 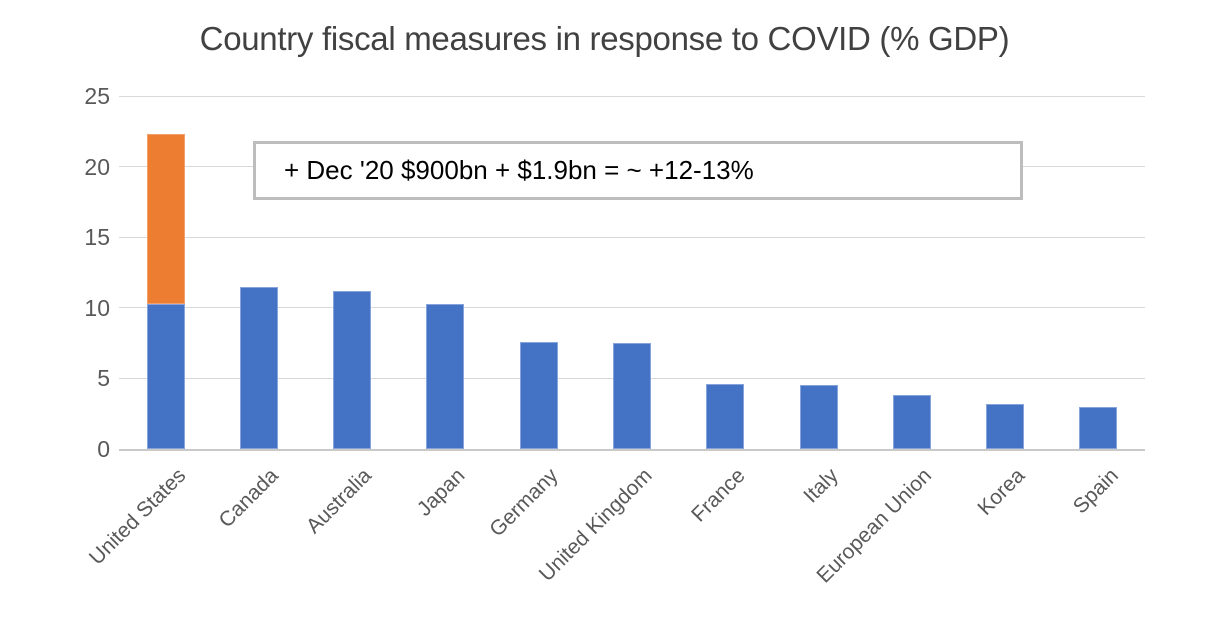 I want to click on x-axis-category-label-australia: Australia, so click(x=339, y=501).